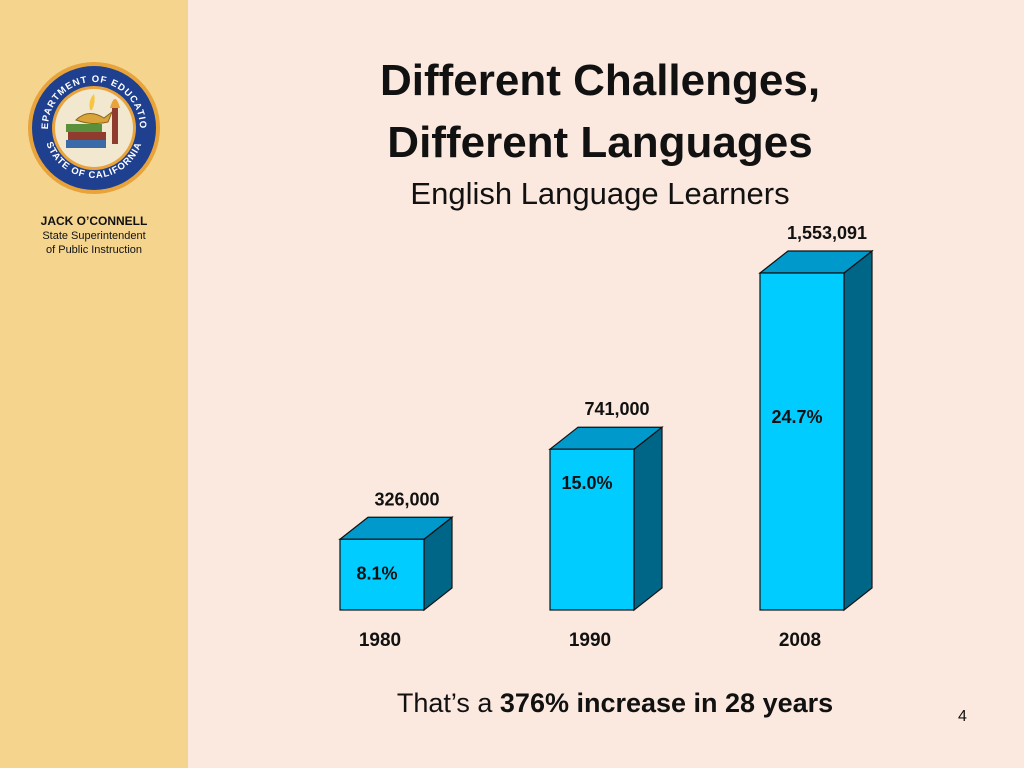 The height and width of the screenshot is (768, 1024). Describe the element at coordinates (616, 409) in the screenshot. I see `value-label-1990: 741,000` at that location.